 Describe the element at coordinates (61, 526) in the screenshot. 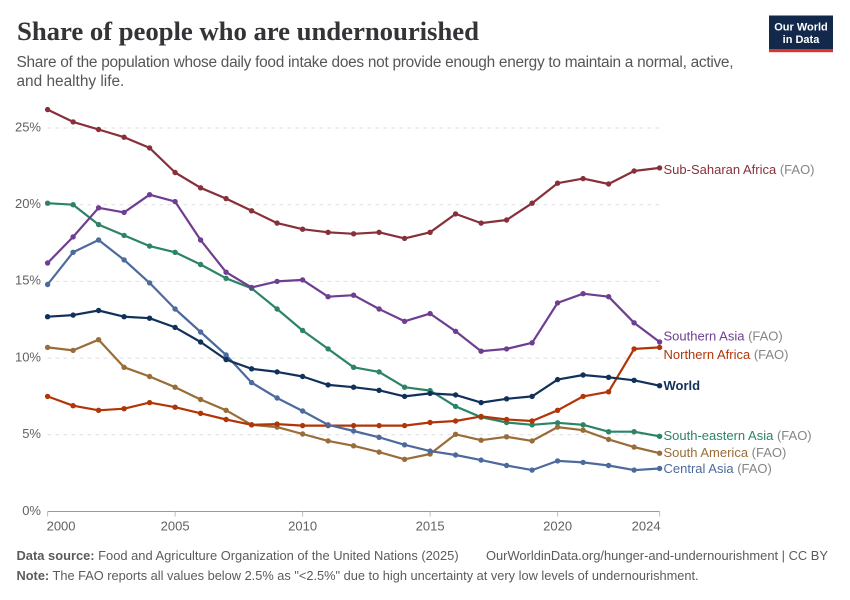

I see `svg-text: 2000` at that location.